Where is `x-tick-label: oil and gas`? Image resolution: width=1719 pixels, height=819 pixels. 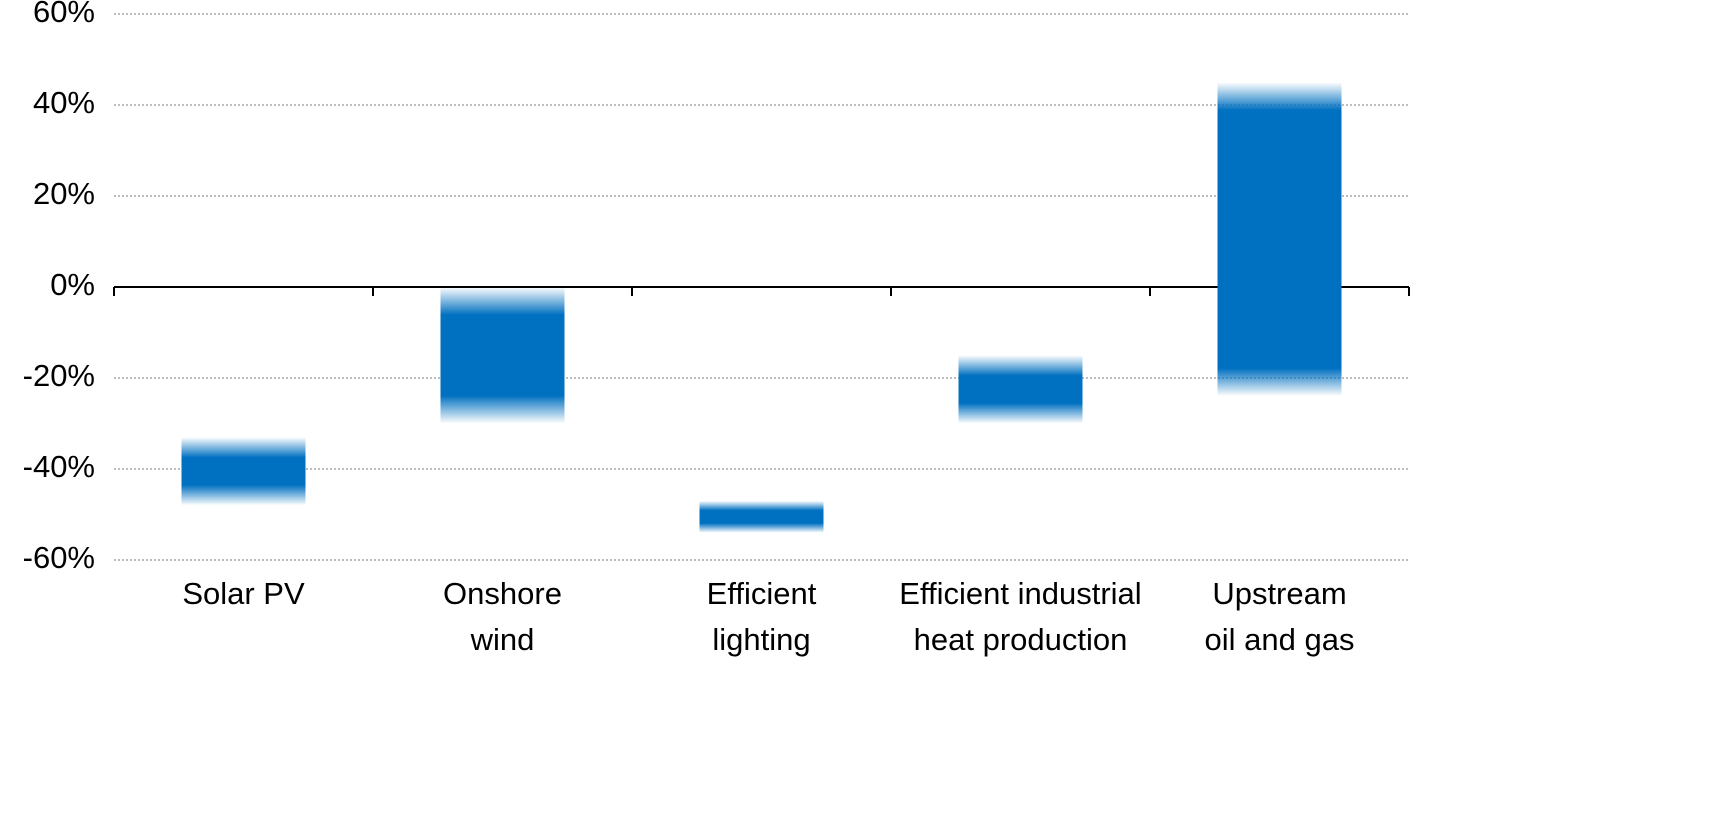
x-tick-label: oil and gas is located at coordinates (1280, 639).